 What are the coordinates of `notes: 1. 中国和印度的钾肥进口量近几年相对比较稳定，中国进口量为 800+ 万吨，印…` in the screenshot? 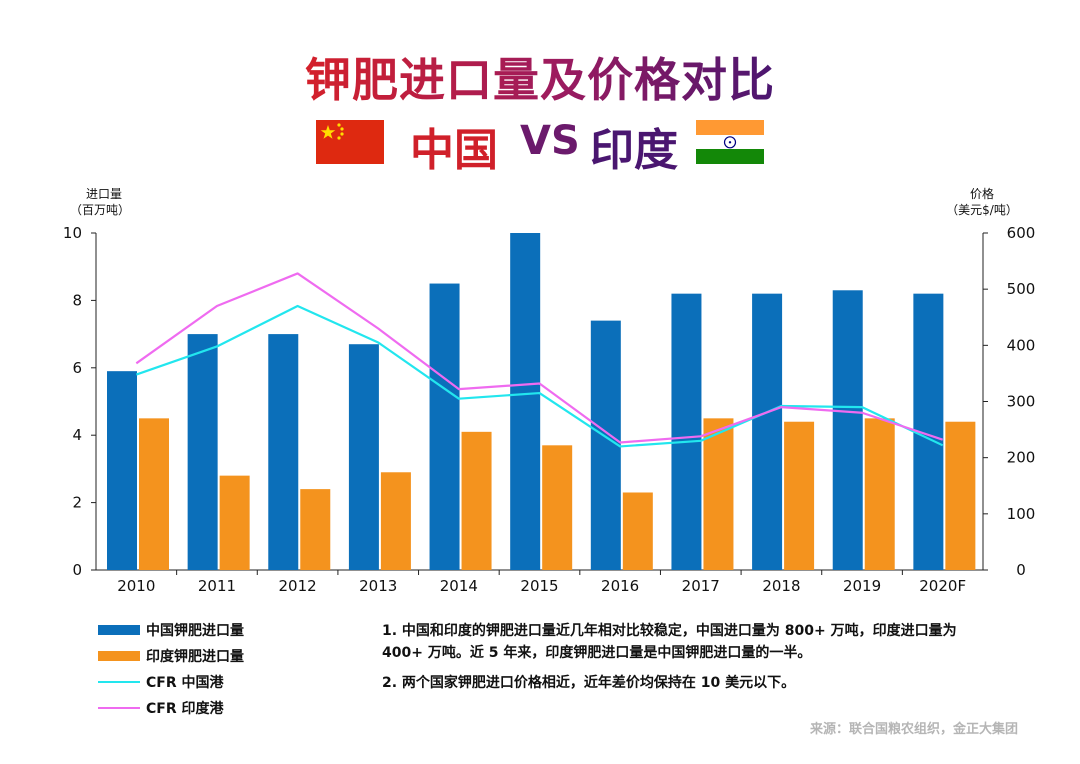 It's located at (687, 661).